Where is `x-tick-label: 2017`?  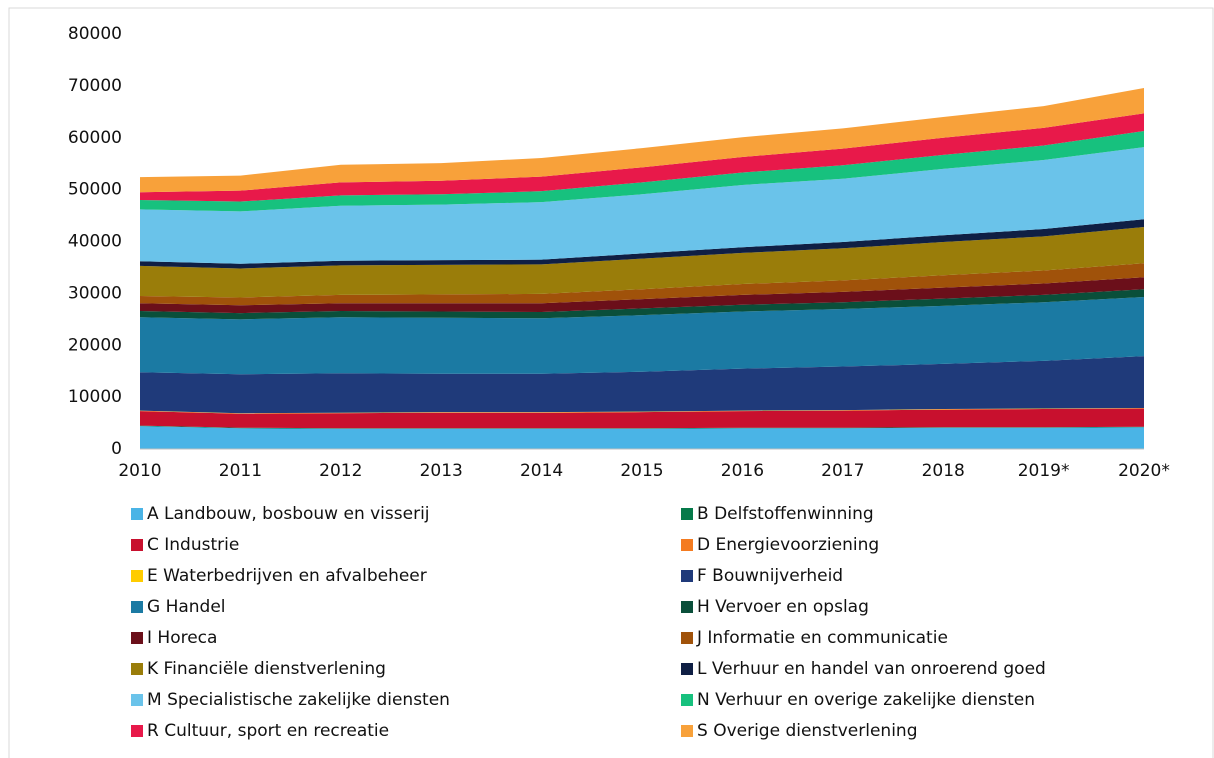 x-tick-label: 2017 is located at coordinates (842, 471).